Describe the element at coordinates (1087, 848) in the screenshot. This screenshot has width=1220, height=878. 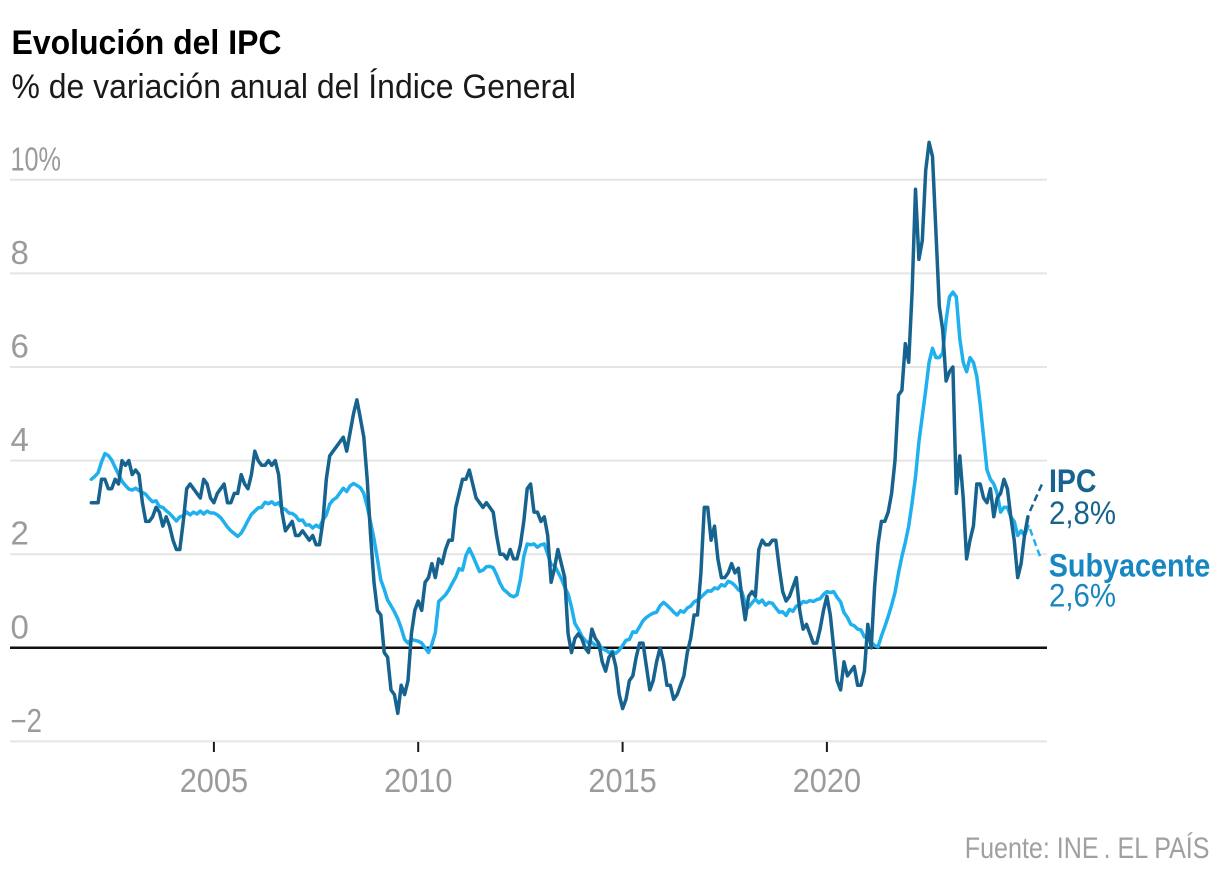
I see `svg-text: Fuente: INE . EL PAÍS` at that location.